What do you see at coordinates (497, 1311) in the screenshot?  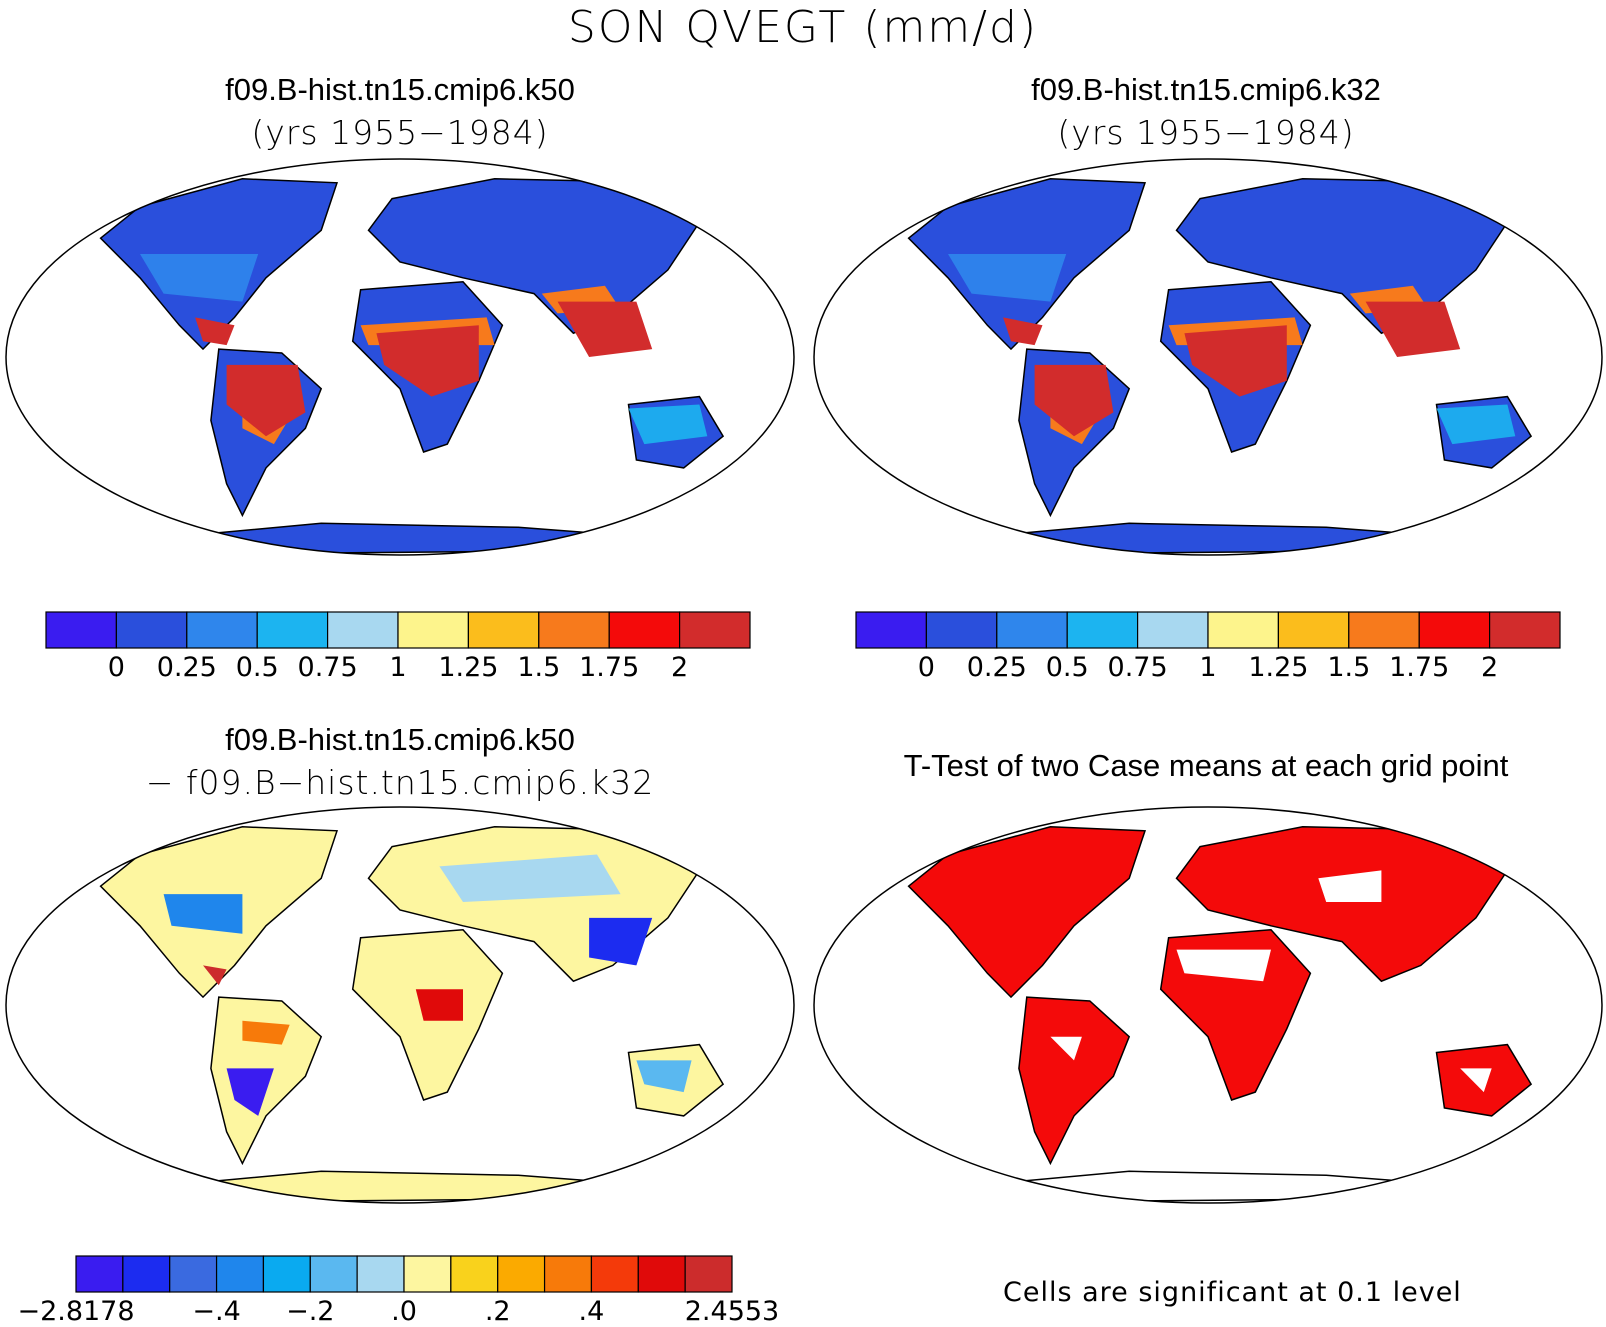 I see `colorbar-diff-tick-label: .2` at bounding box center [497, 1311].